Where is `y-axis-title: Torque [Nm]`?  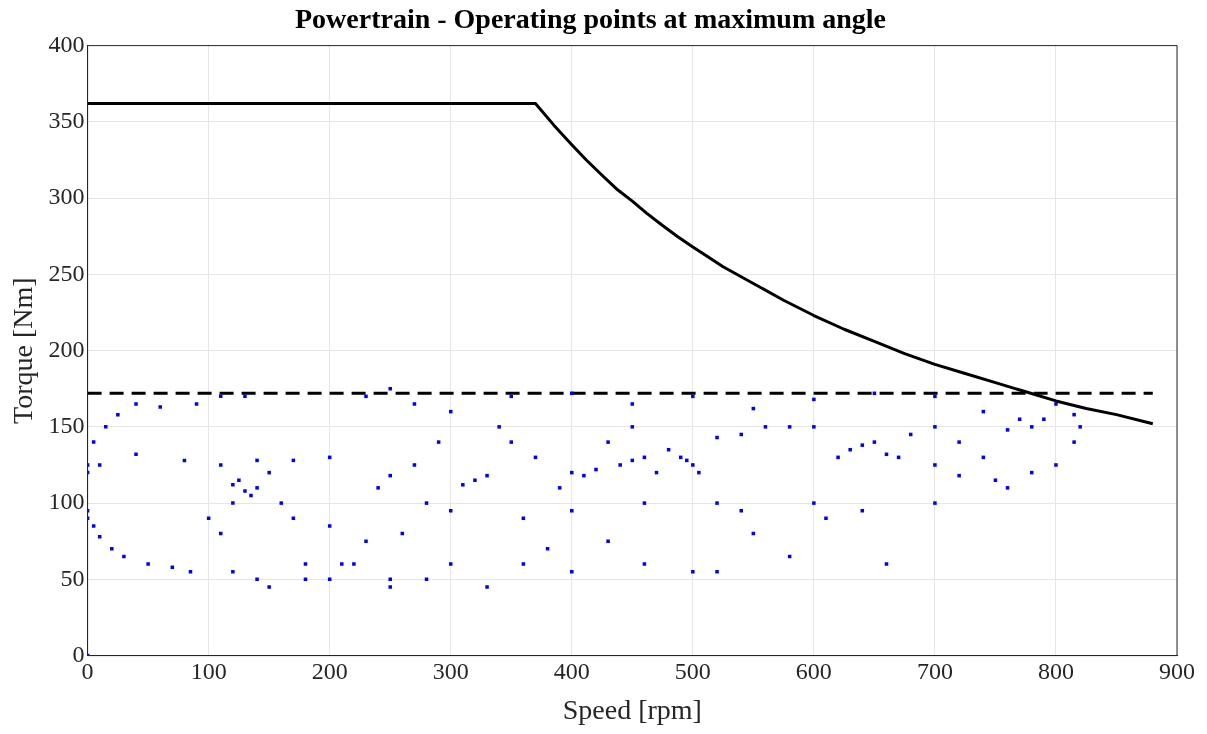 y-axis-title: Torque [Nm] is located at coordinates (23, 350).